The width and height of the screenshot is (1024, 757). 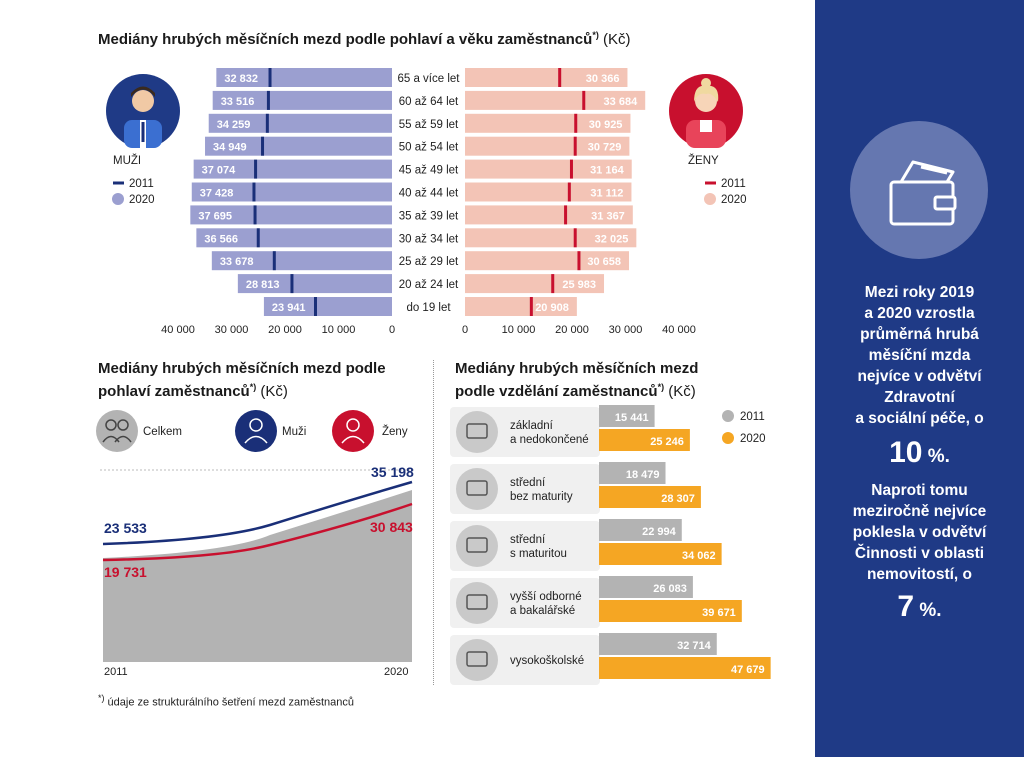 I want to click on legend-women: Ženy, so click(x=395, y=431).